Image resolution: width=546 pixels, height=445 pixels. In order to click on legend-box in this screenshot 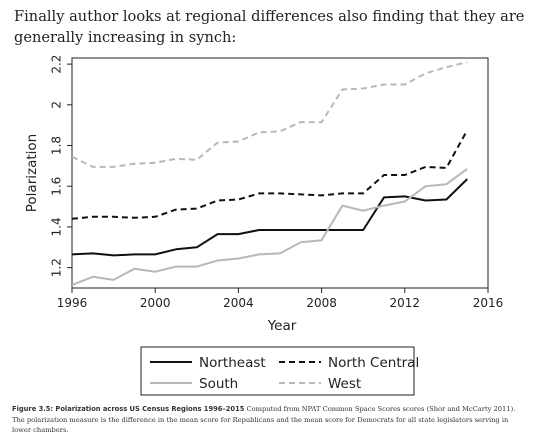, I will do `click(277, 371)`.